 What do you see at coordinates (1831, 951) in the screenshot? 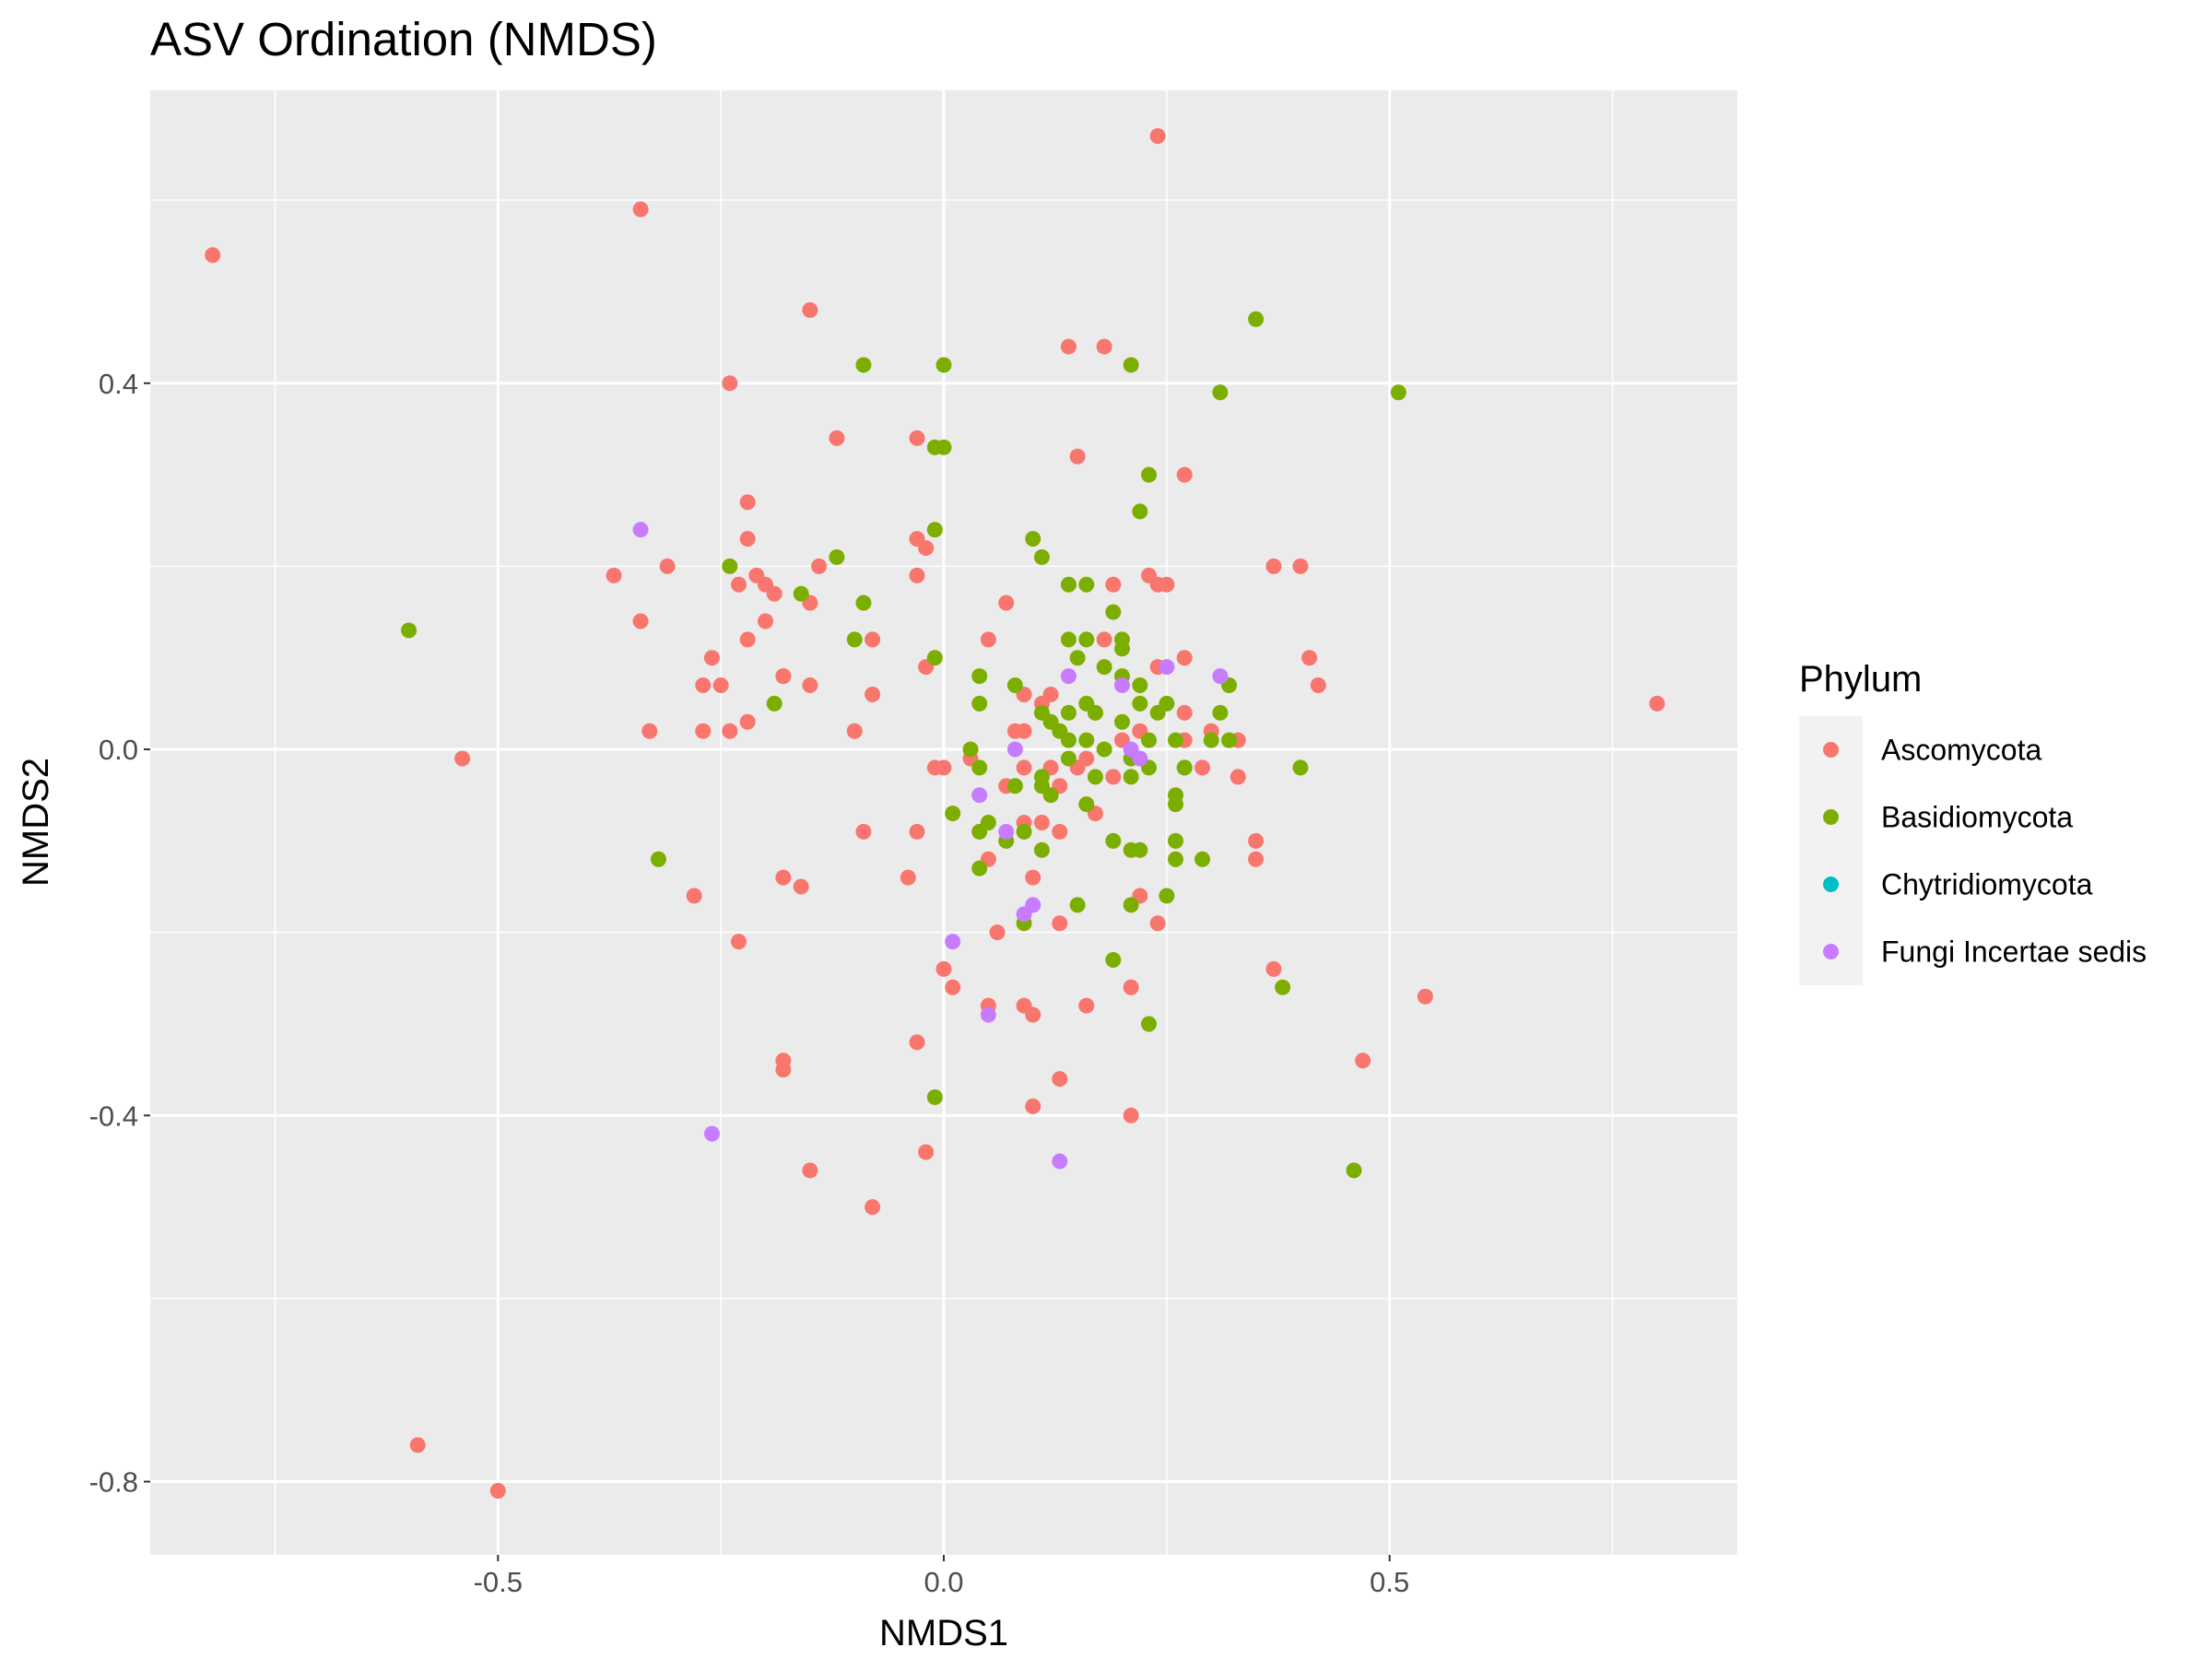
I see `legend-symbol-fungi-incertae-sedis` at bounding box center [1831, 951].